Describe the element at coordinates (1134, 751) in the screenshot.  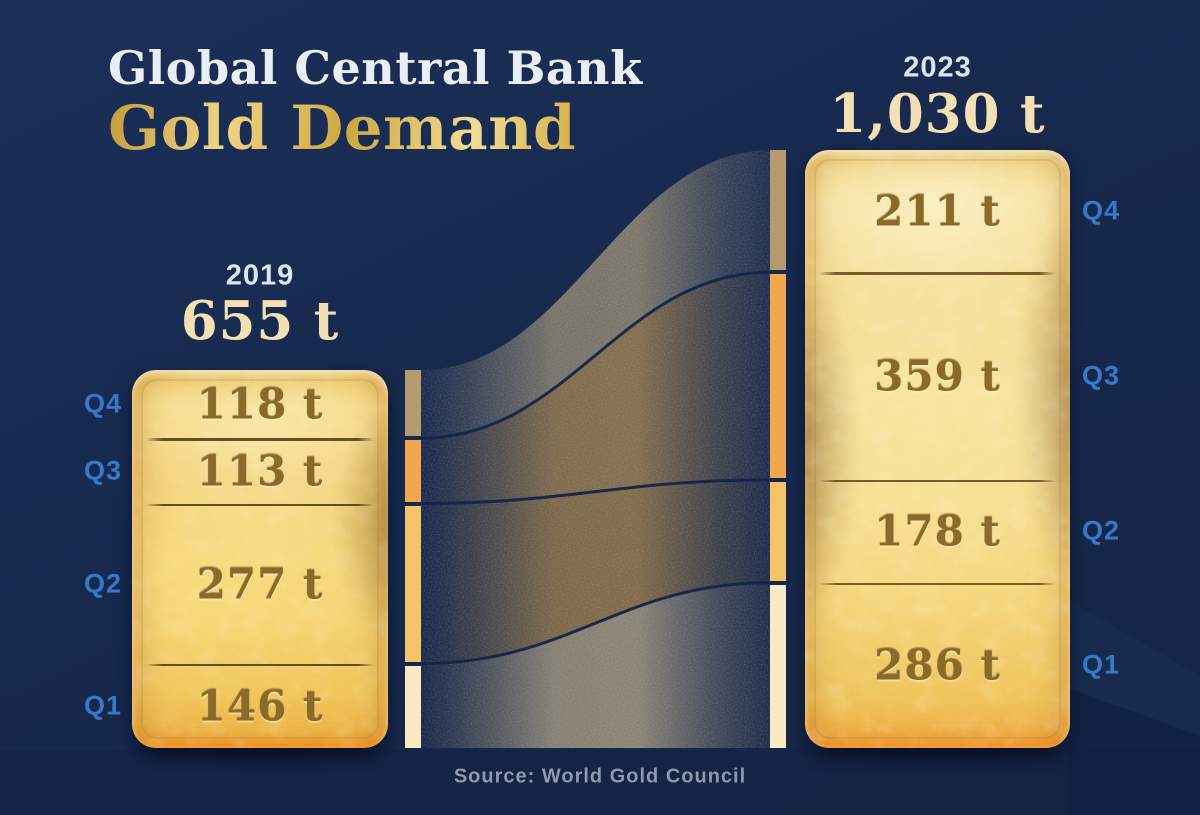
I see `cast-shadow-wedge` at that location.